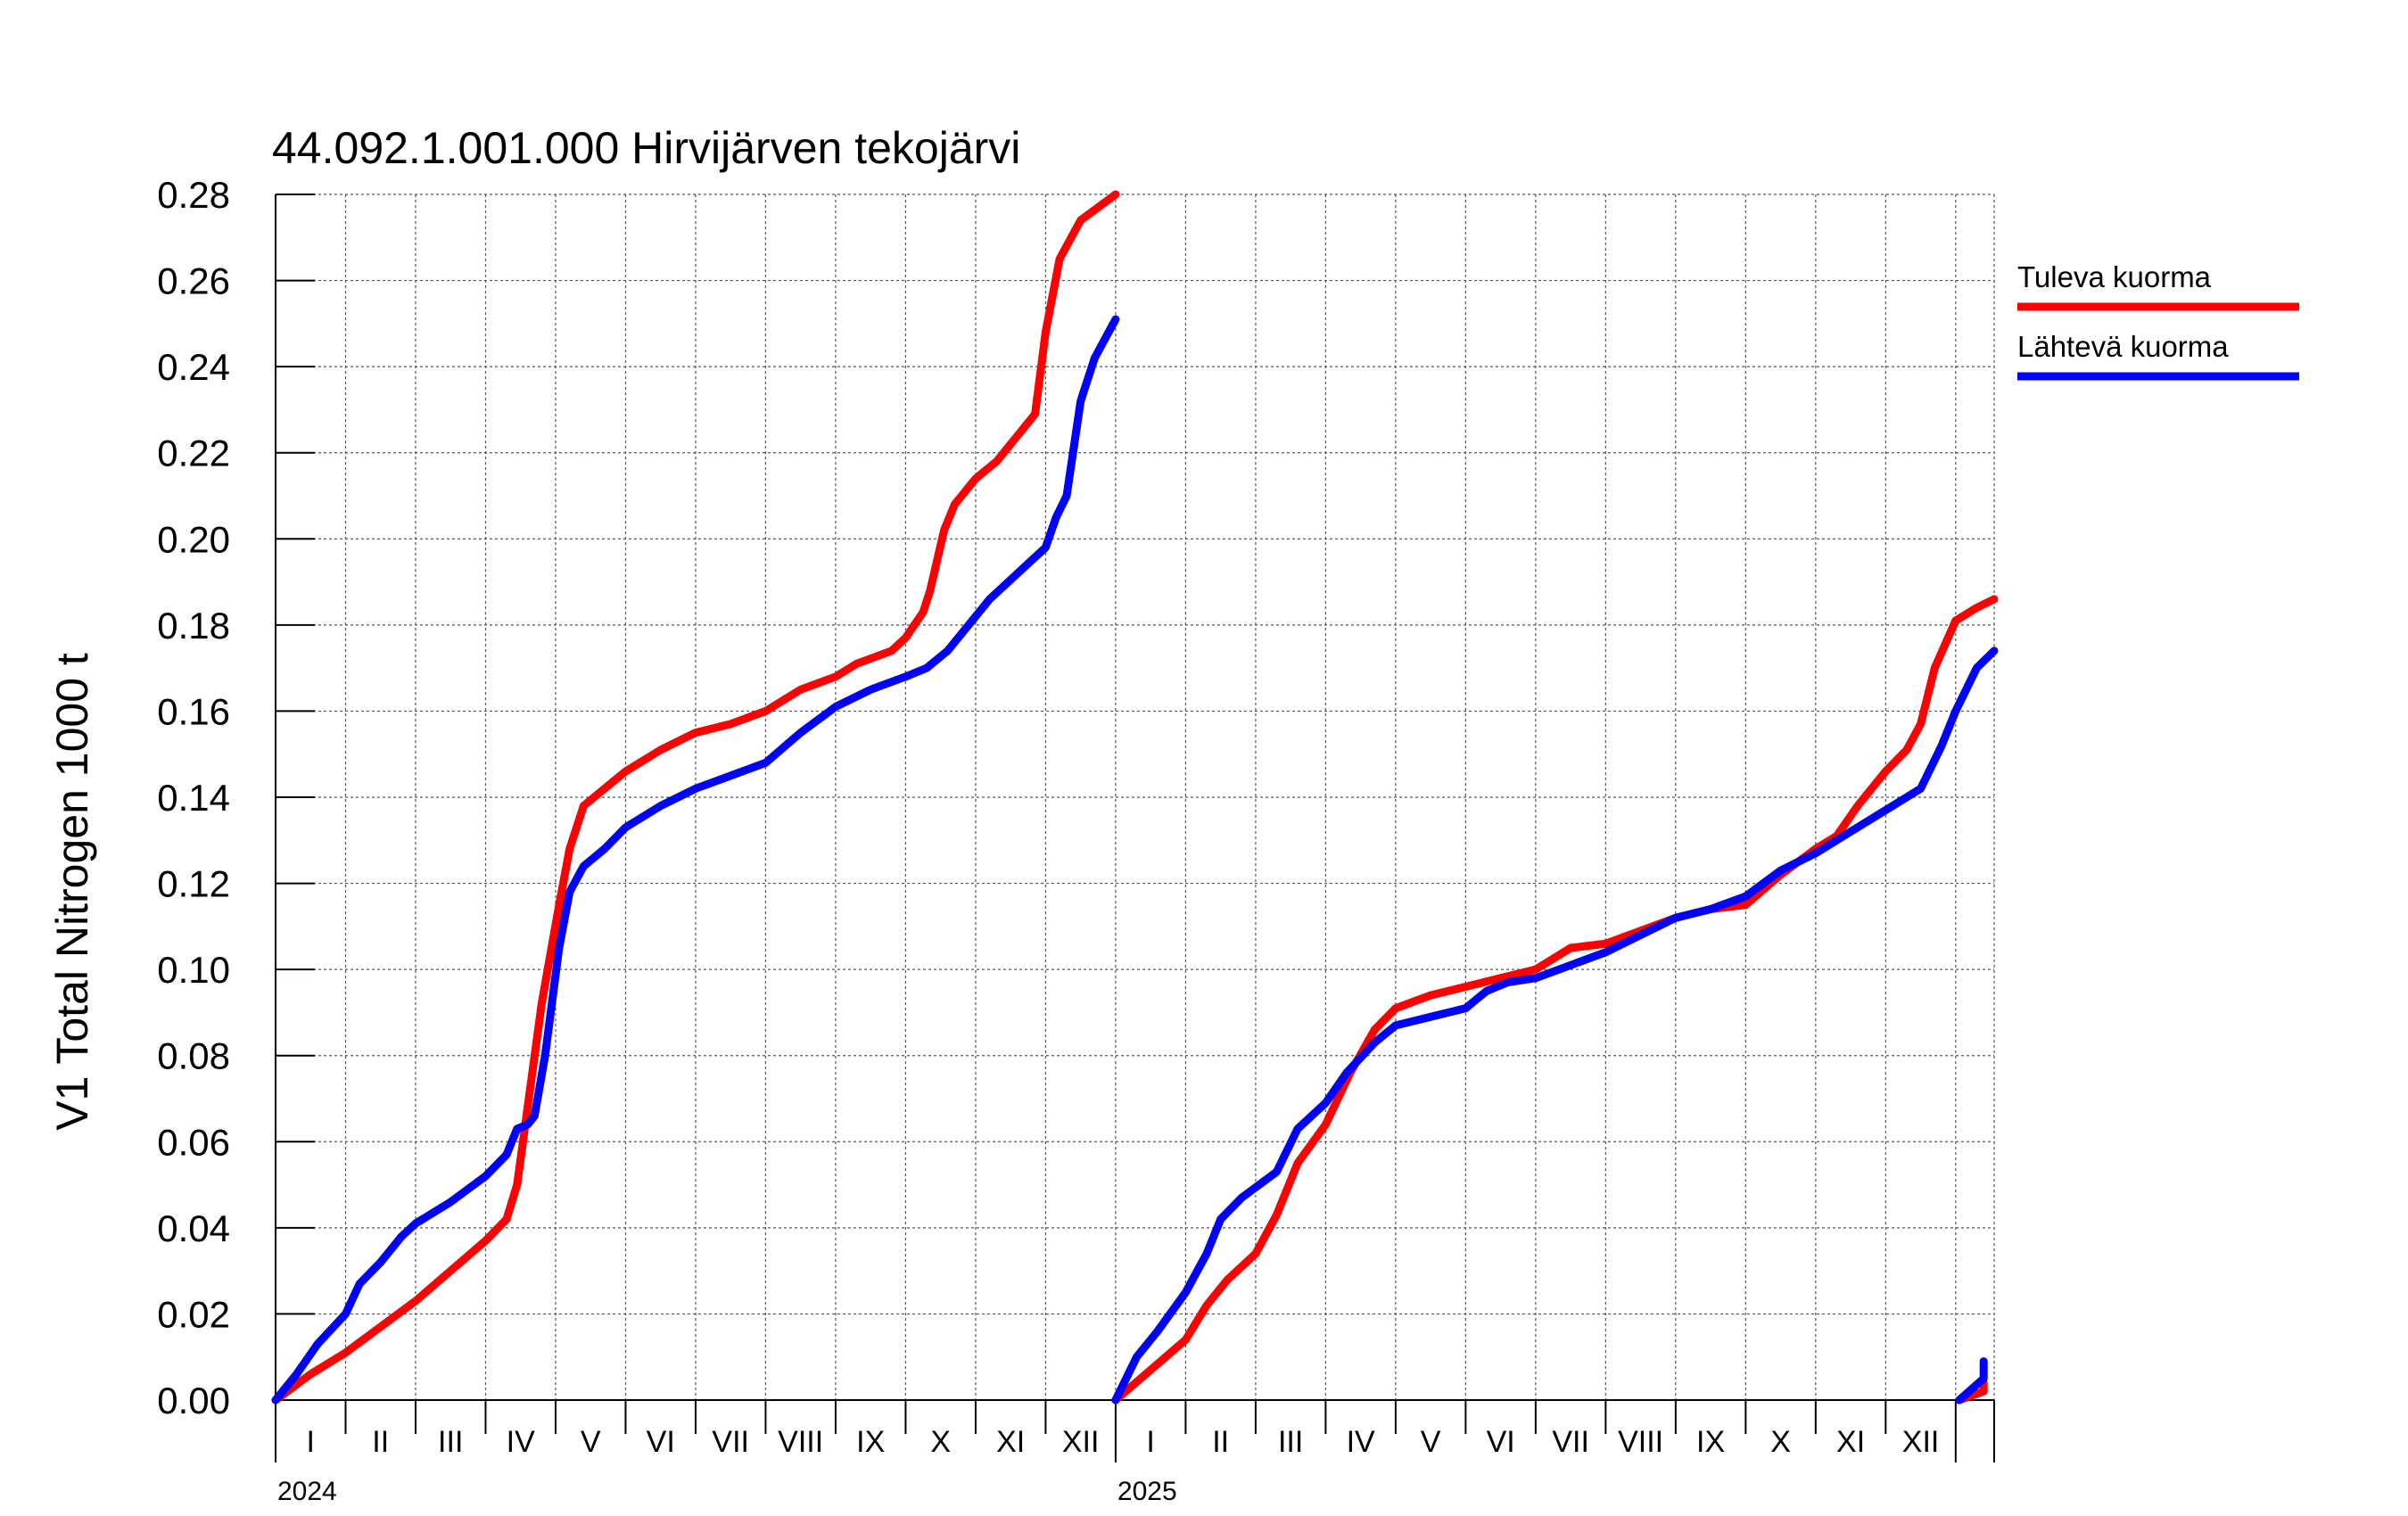 This screenshot has width=2408, height=1516. I want to click on y-tick-label: 0.14, so click(193, 798).